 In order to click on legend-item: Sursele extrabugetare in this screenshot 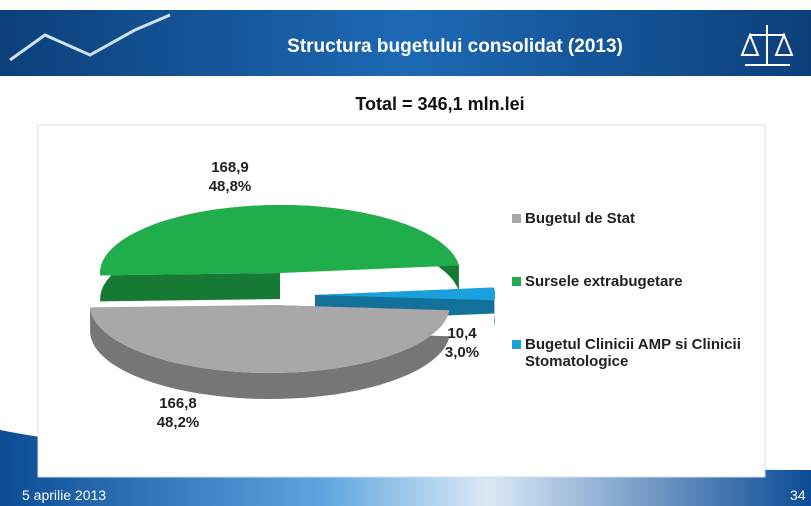, I will do `click(637, 281)`.